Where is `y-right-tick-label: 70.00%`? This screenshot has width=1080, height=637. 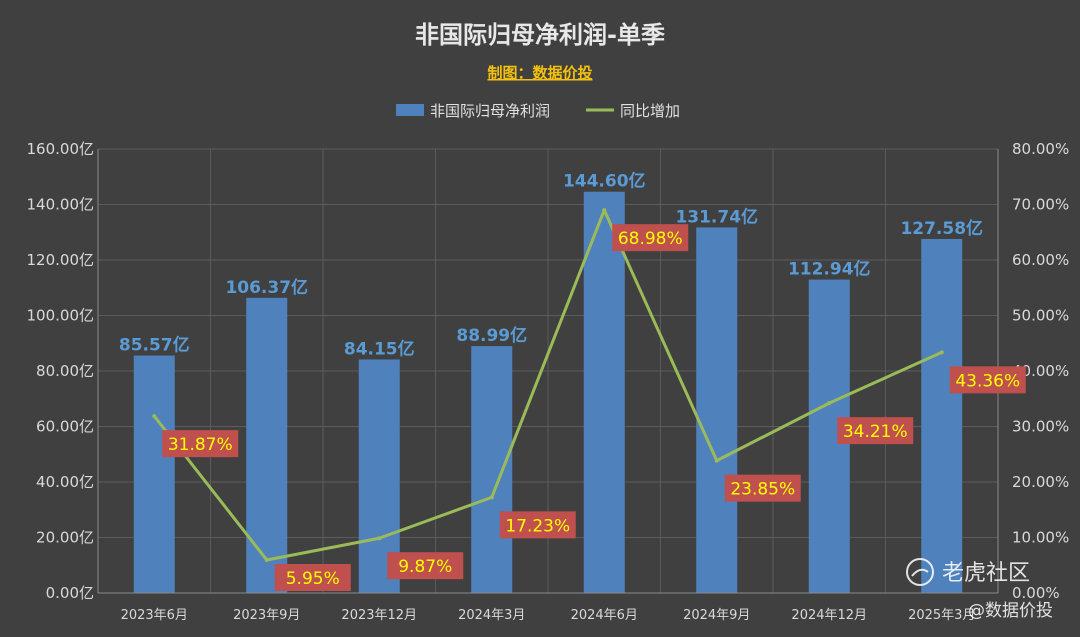
y-right-tick-label: 70.00% is located at coordinates (1040, 205).